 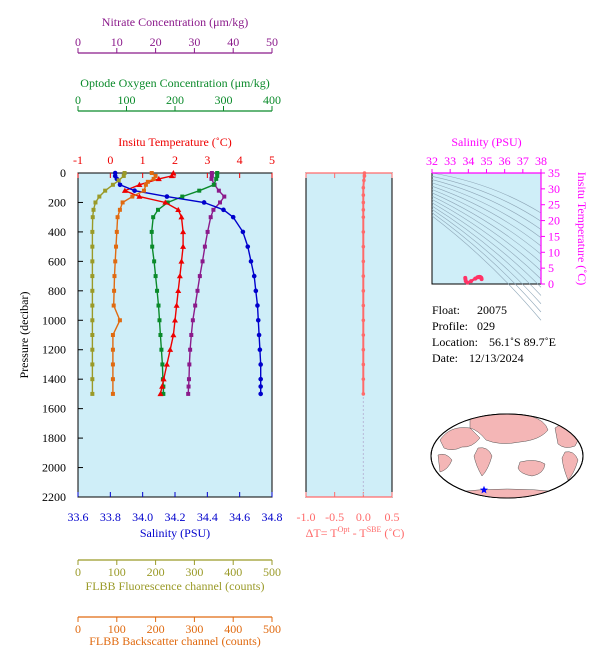 What do you see at coordinates (233, 629) in the screenshot?
I see `backscatter-tick-label: 400` at bounding box center [233, 629].